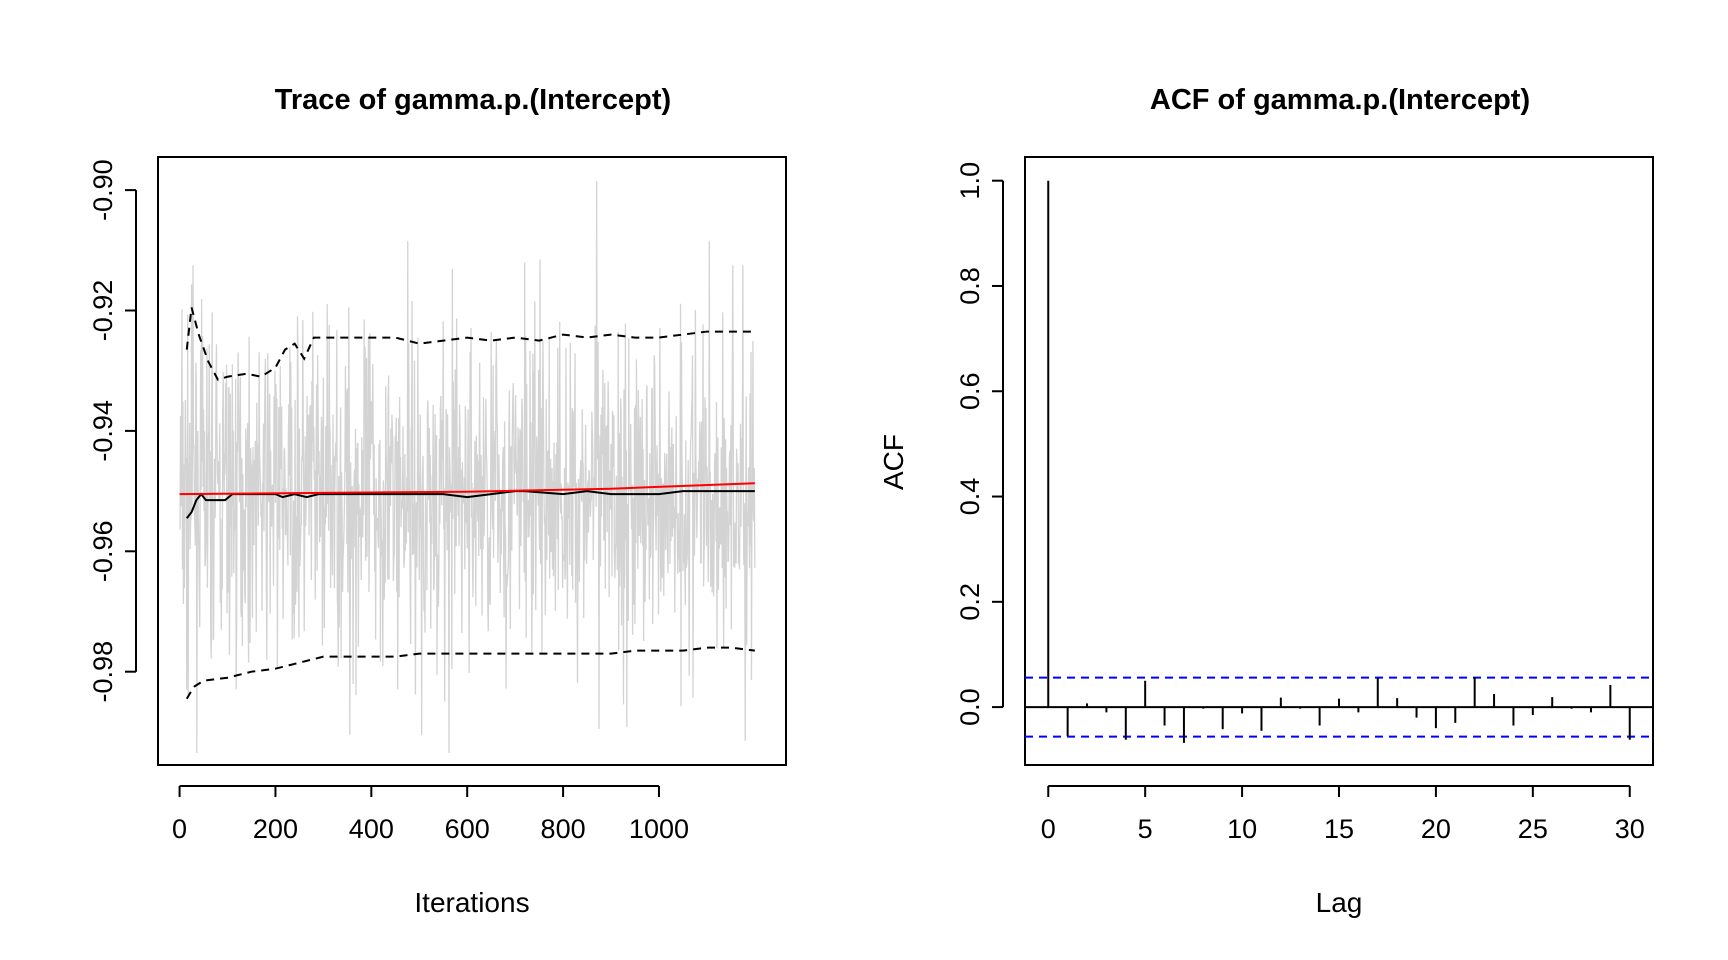  I want to click on y-tick-label: -0.90, so click(103, 190).